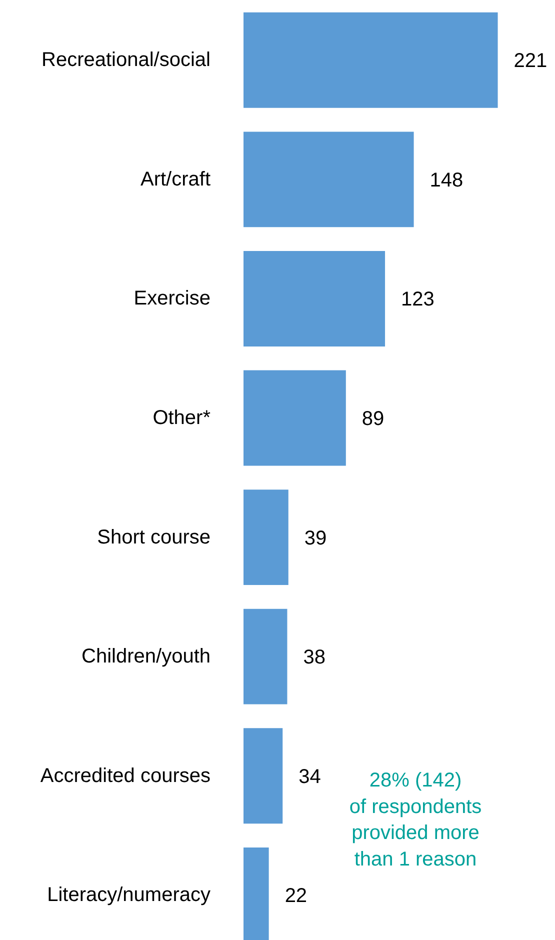 The image size is (555, 940). What do you see at coordinates (126, 60) in the screenshot?
I see `y-tick-label: Recreational/social` at bounding box center [126, 60].